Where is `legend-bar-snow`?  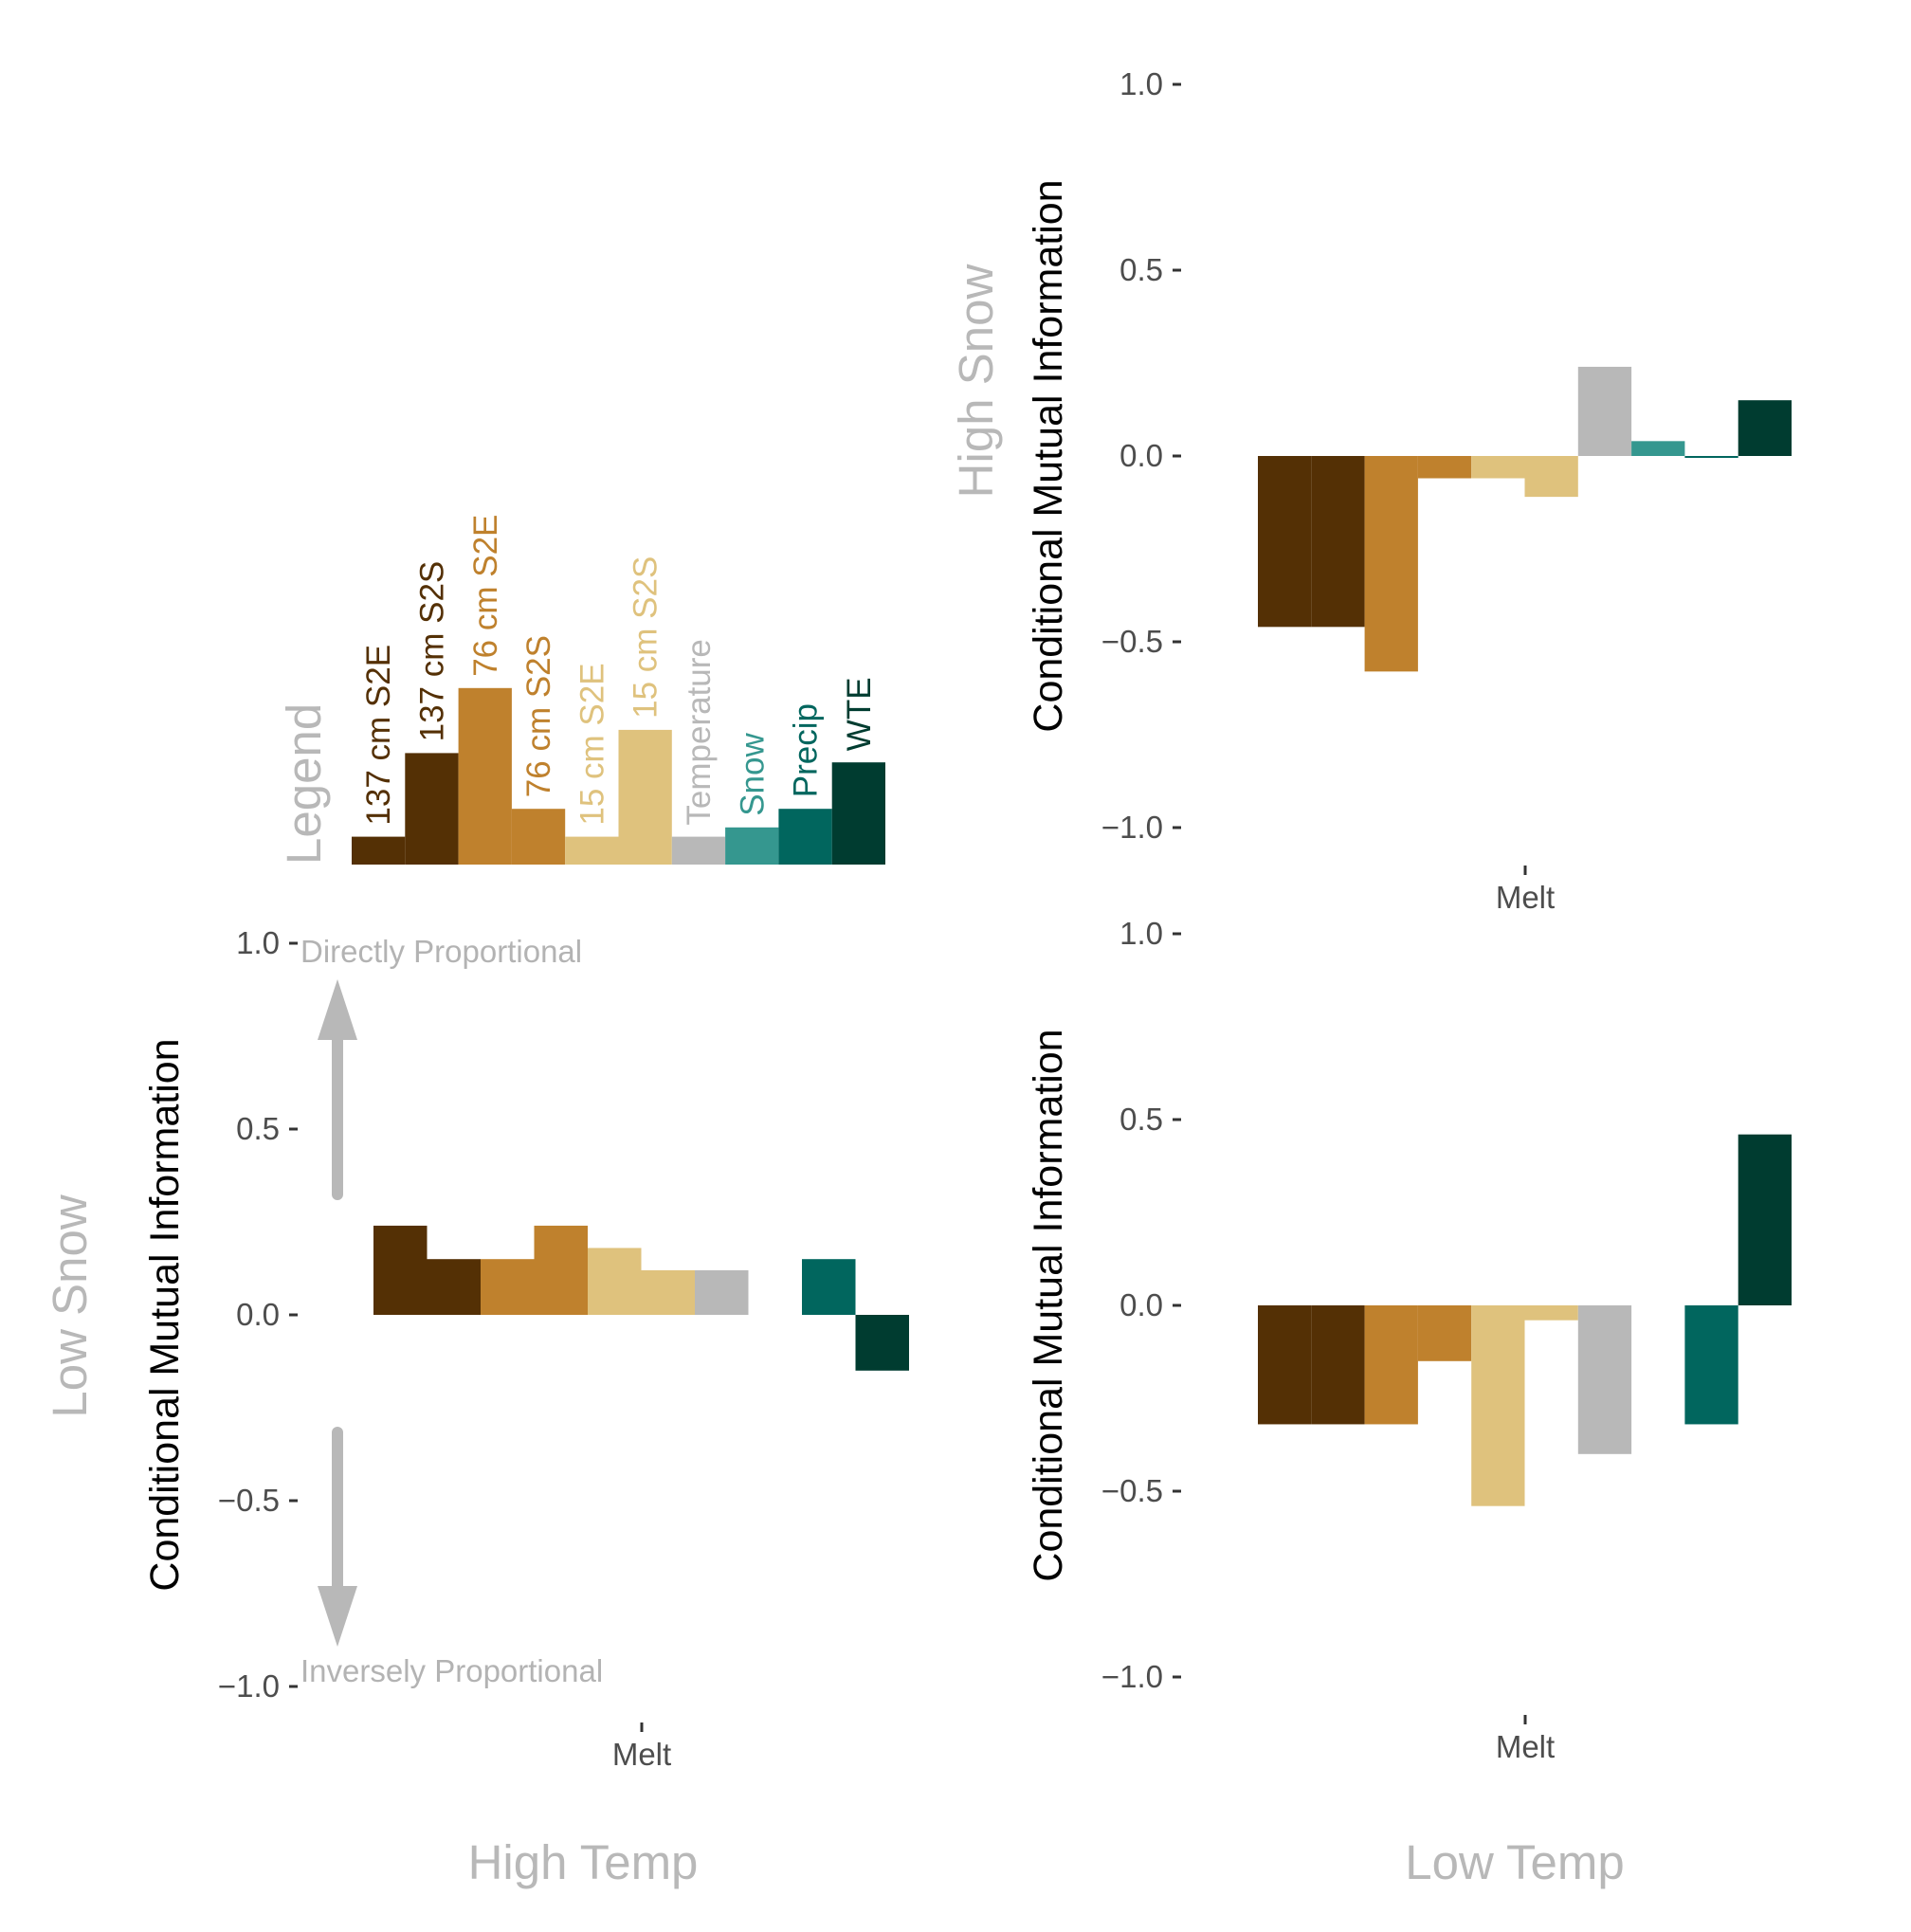
legend-bar-snow is located at coordinates (752, 846).